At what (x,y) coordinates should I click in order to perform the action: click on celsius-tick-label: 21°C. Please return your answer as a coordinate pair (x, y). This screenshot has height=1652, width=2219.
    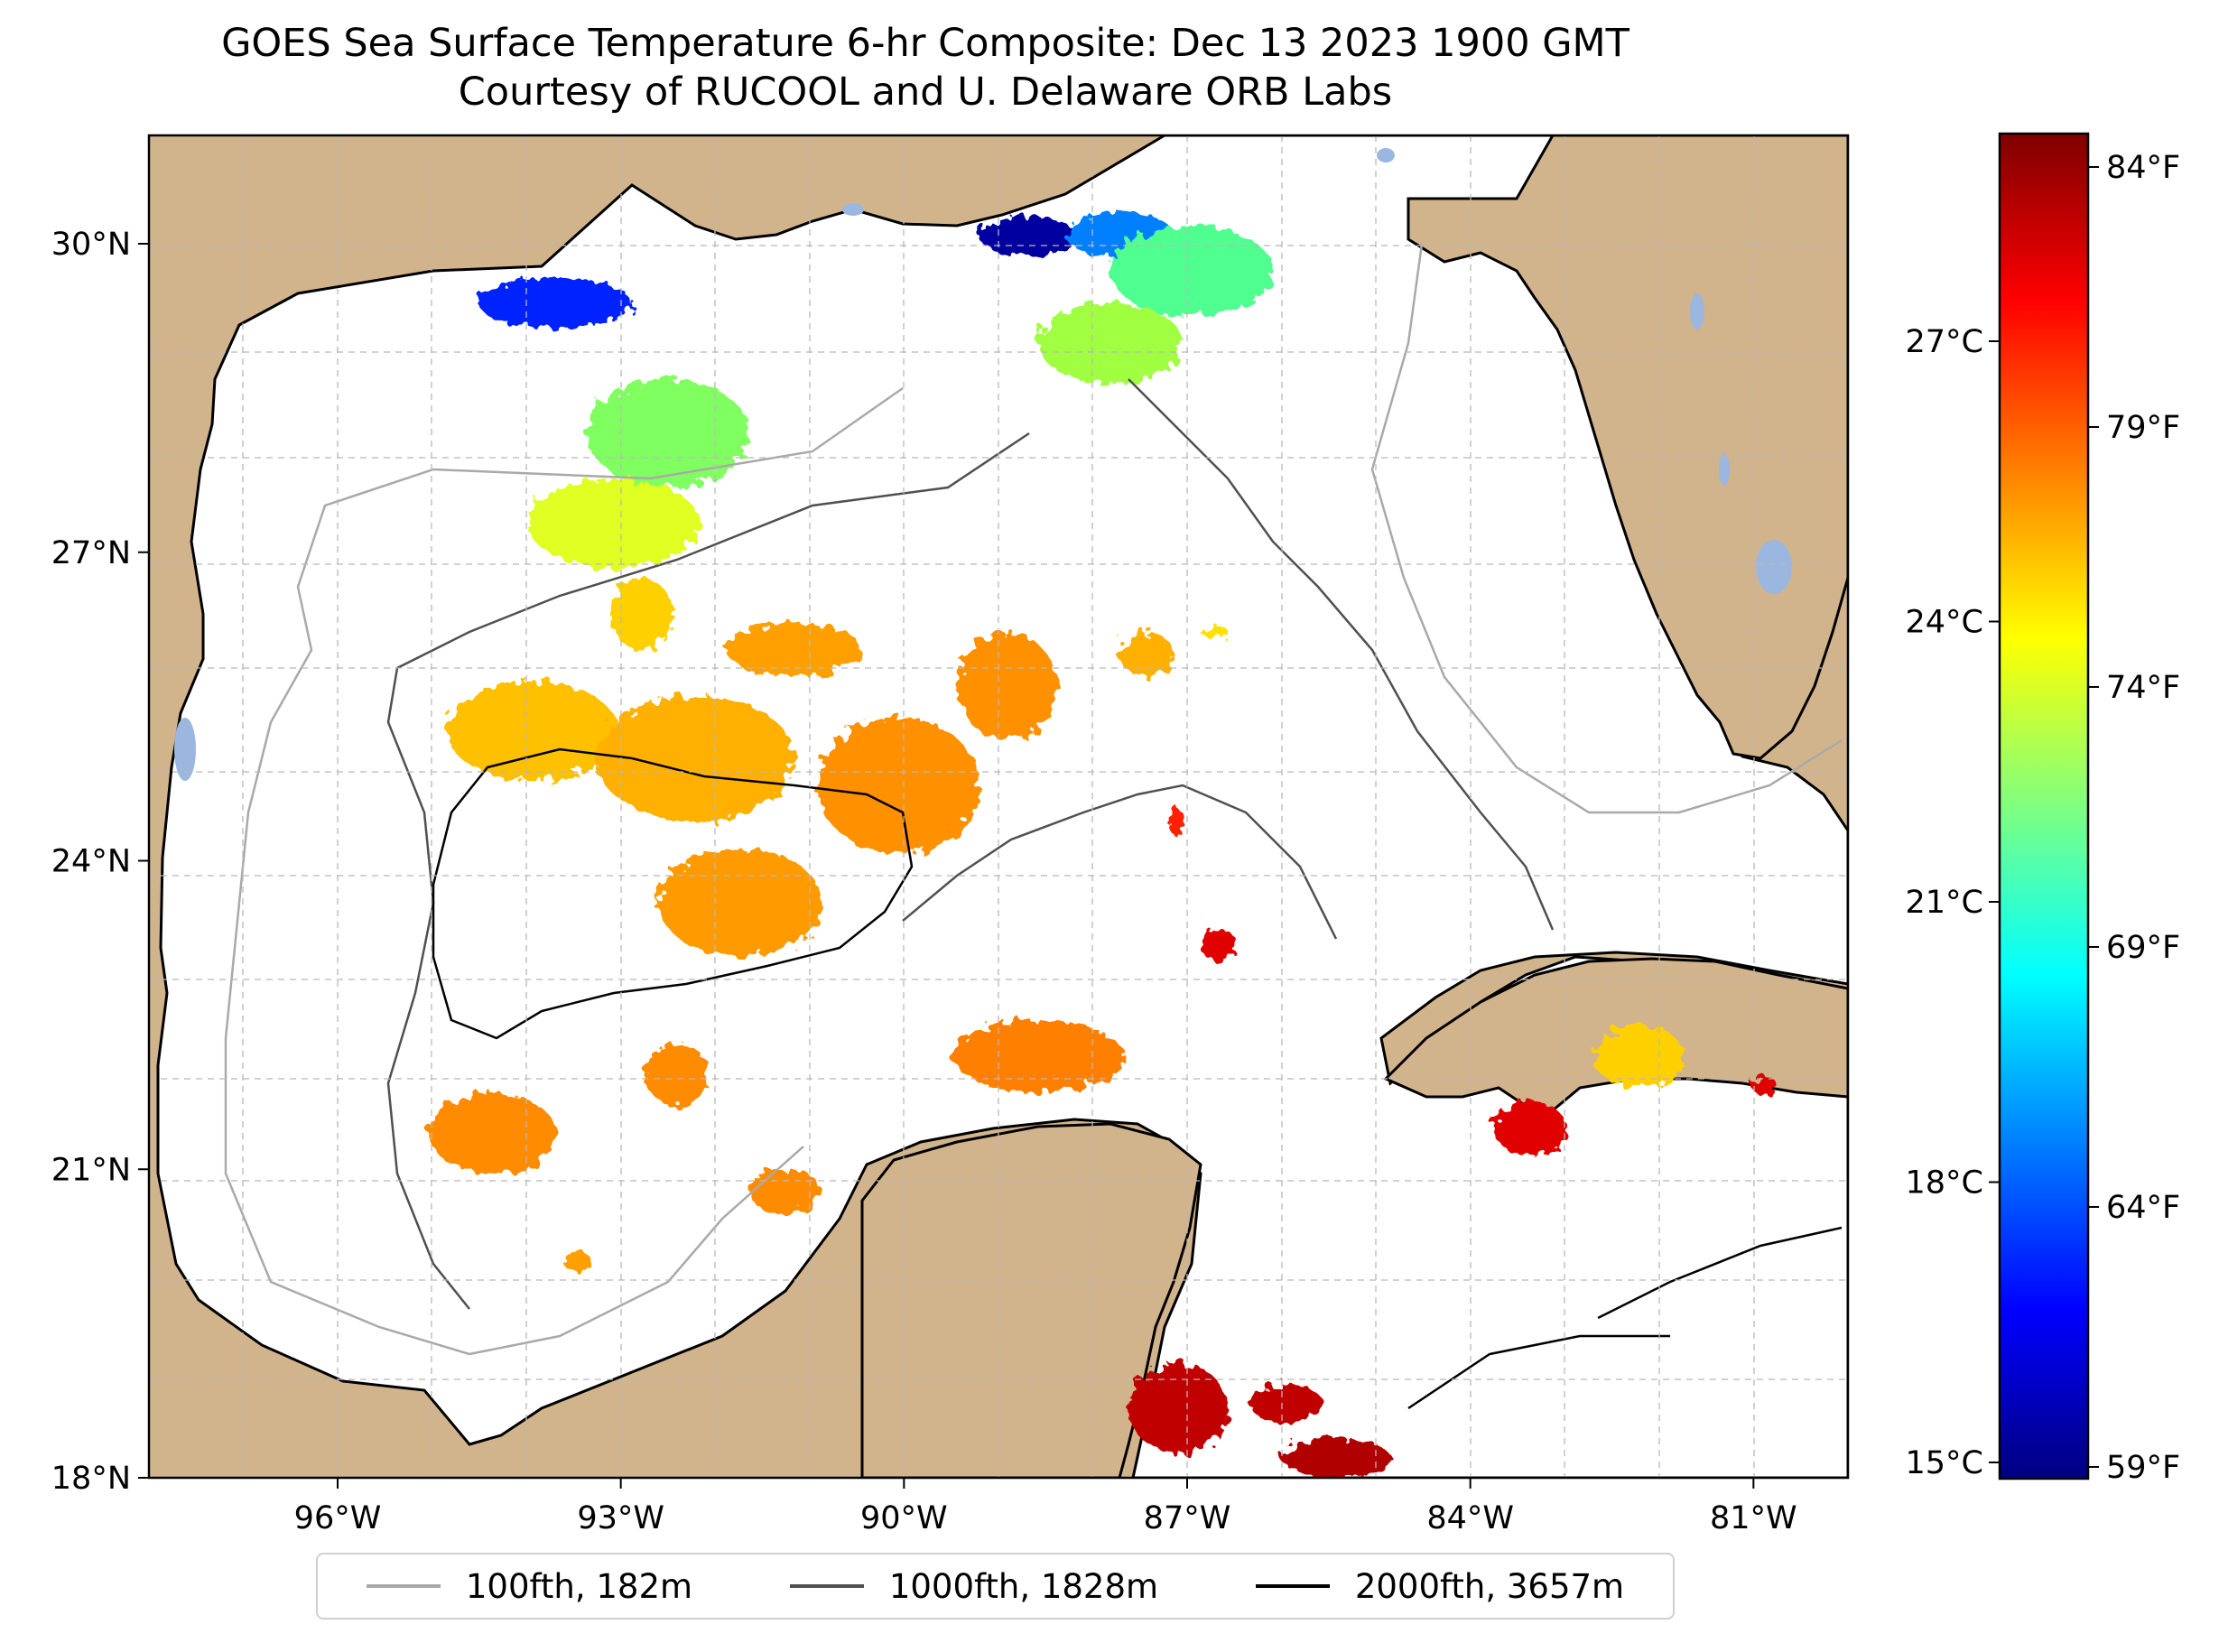
    Looking at the image, I should click on (1944, 903).